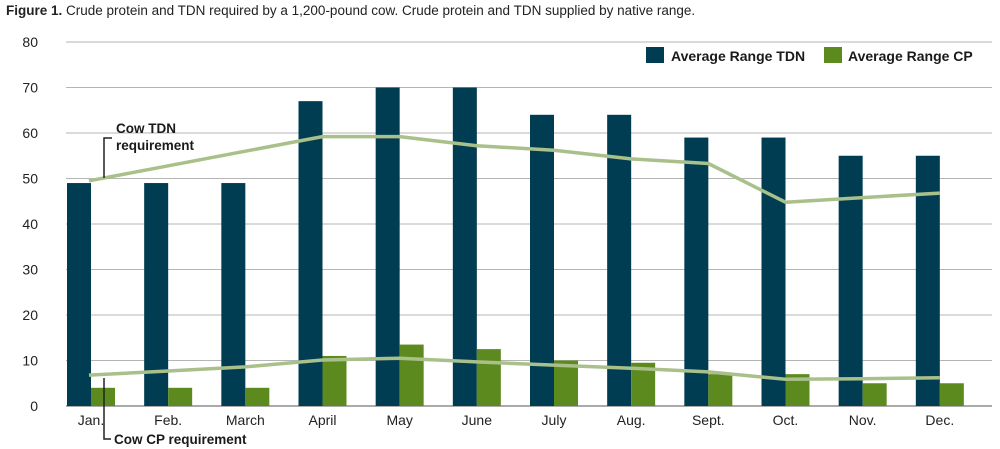 Image resolution: width=1000 pixels, height=449 pixels. Describe the element at coordinates (833, 55) in the screenshot. I see `legend-swatch-cp` at that location.